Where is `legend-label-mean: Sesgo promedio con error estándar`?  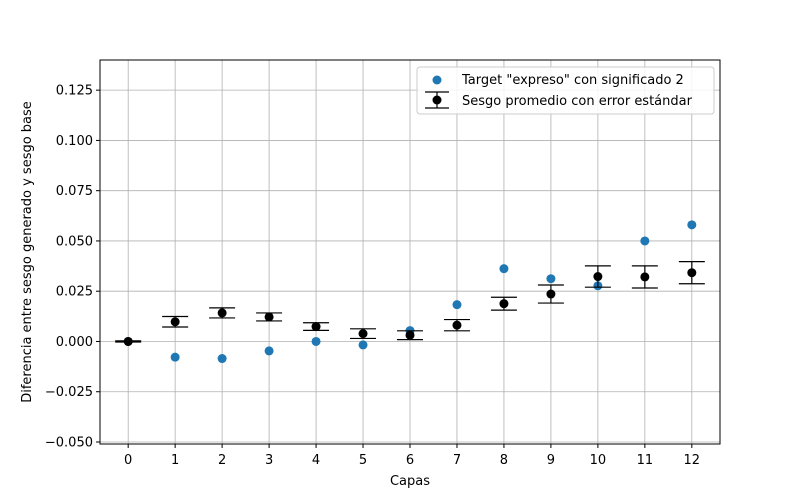
legend-label-mean: Sesgo promedio con error estándar is located at coordinates (577, 101).